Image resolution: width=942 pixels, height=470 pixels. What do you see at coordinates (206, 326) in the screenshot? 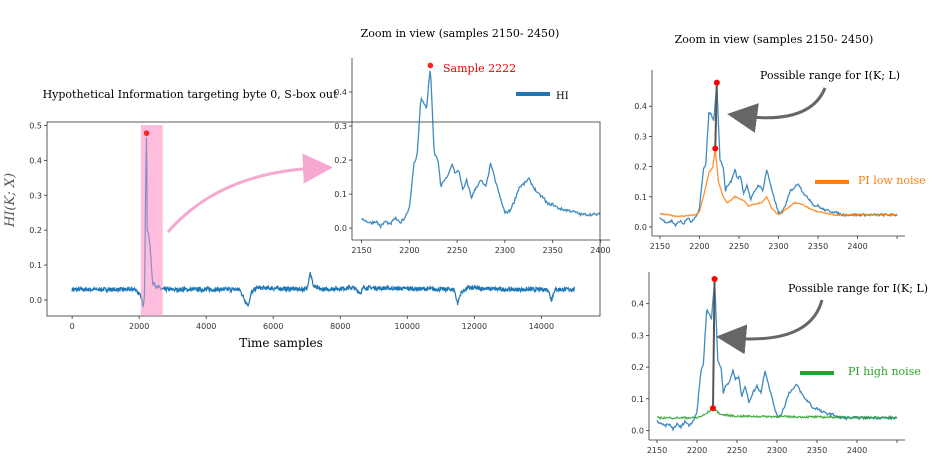
I see `x-tick-label: 4000` at bounding box center [206, 326].